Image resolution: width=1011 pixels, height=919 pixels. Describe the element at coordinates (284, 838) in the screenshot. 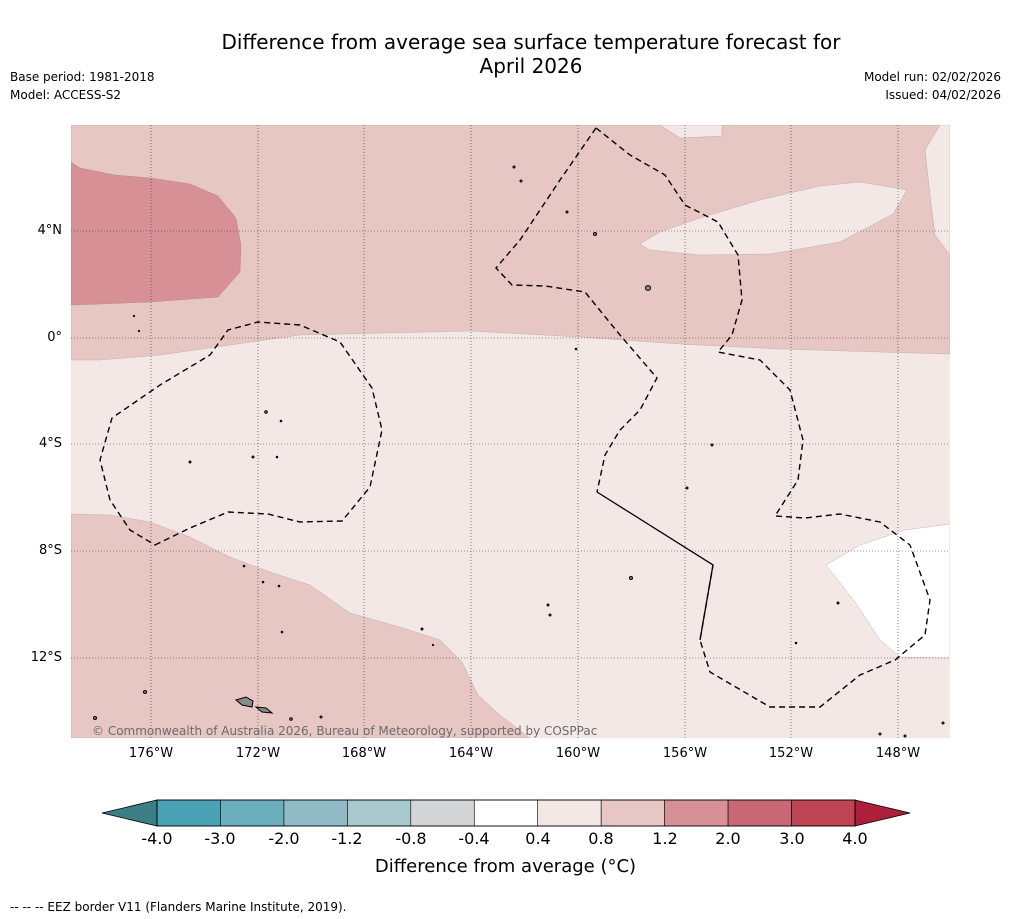

I see `cbar-tick: -2.0` at that location.